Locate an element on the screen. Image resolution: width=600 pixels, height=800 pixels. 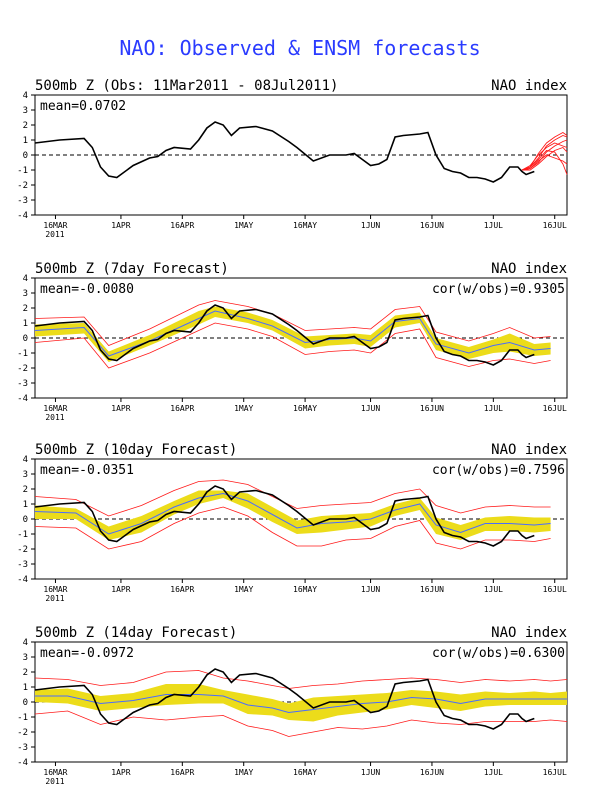
stat-mean-label: mean=-0.0080 is located at coordinates (87, 289).